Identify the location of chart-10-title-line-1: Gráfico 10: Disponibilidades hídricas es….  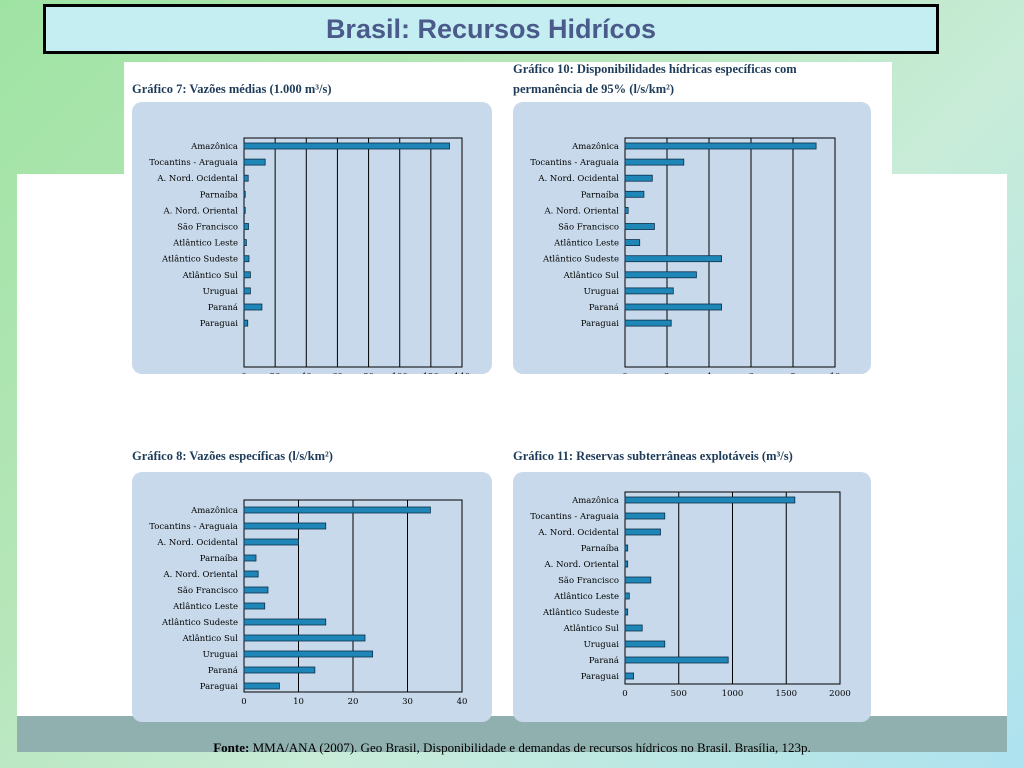
(655, 69).